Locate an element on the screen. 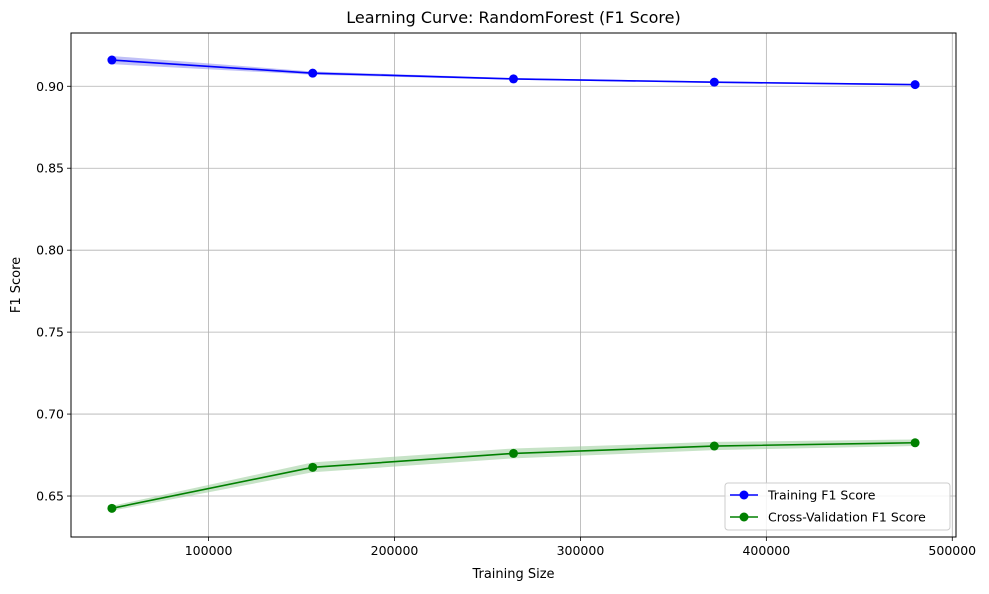 This screenshot has height=594, width=989. legend-entry-training: Training F1 Score is located at coordinates (803, 495).